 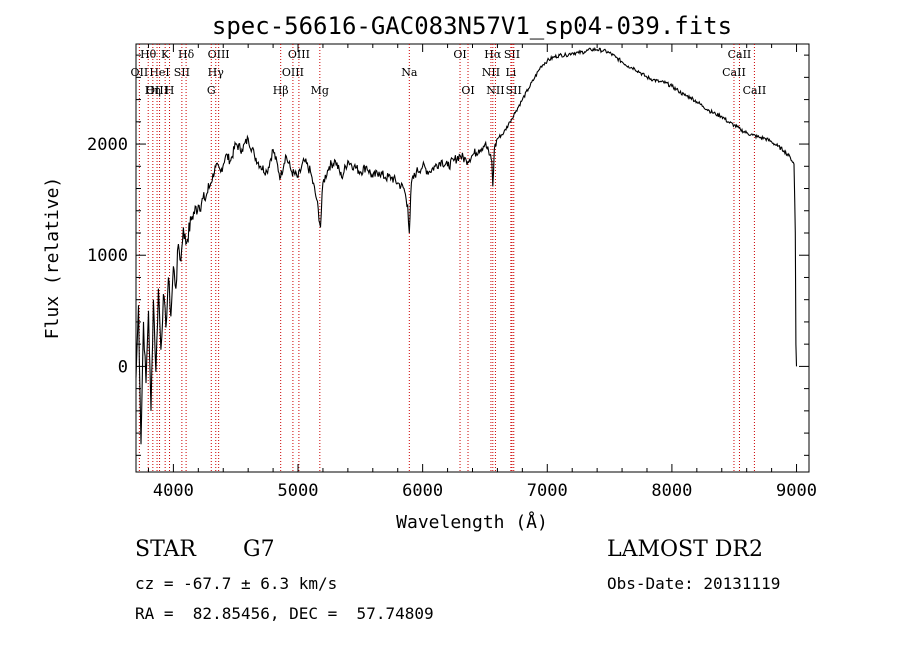 What do you see at coordinates (491, 72) in the screenshot?
I see `line-mark-label-15: NII` at bounding box center [491, 72].